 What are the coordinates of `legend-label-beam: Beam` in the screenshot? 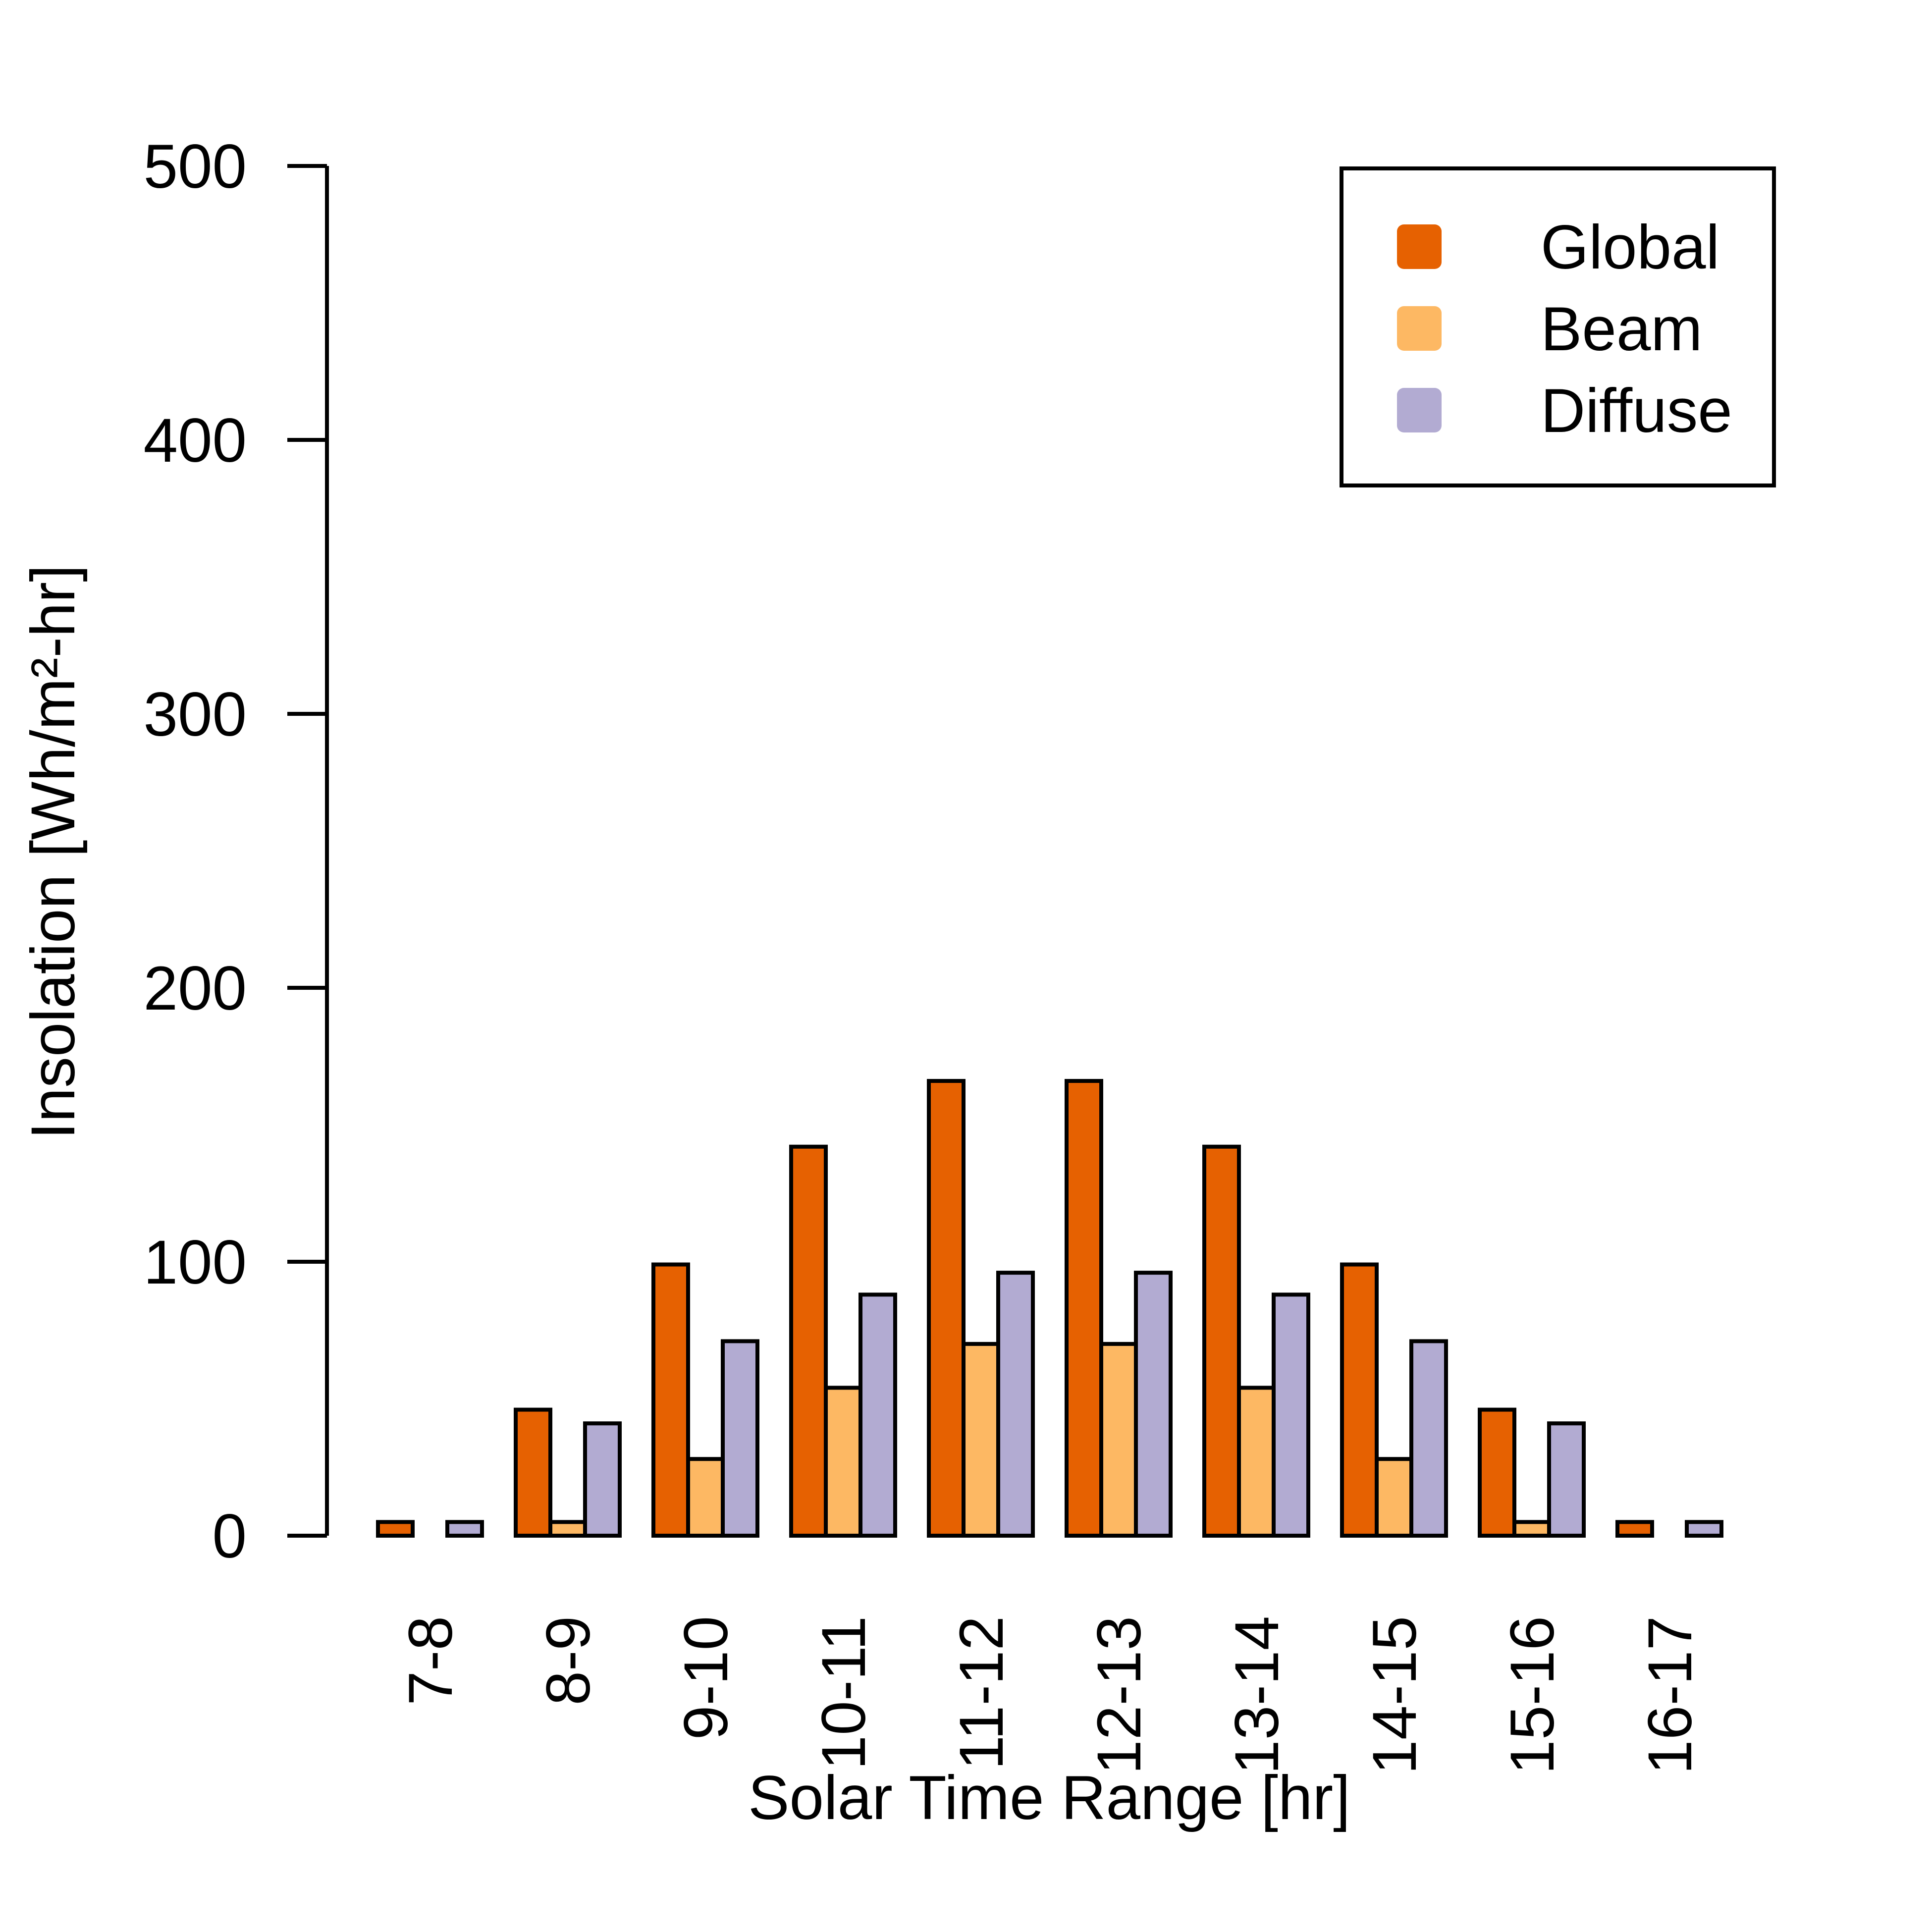 It's located at (1622, 330).